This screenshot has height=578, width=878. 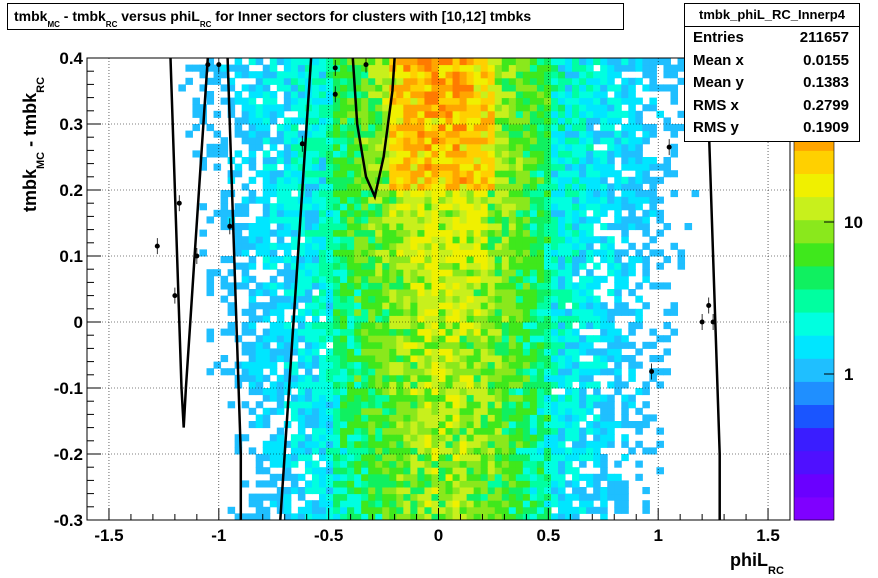 I want to click on y-tick-label: -0.1, so click(x=68, y=388).